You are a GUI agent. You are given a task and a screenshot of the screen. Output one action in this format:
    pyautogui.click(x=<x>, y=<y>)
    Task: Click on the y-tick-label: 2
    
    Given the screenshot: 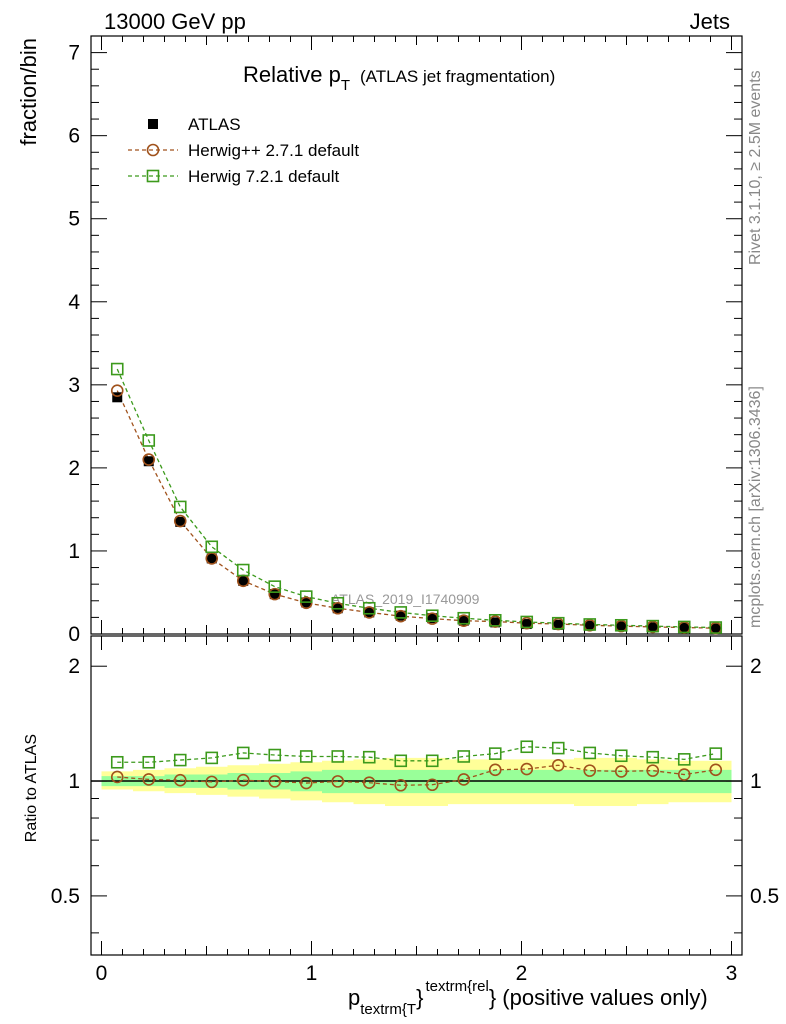 What is the action you would take?
    pyautogui.click(x=74, y=468)
    